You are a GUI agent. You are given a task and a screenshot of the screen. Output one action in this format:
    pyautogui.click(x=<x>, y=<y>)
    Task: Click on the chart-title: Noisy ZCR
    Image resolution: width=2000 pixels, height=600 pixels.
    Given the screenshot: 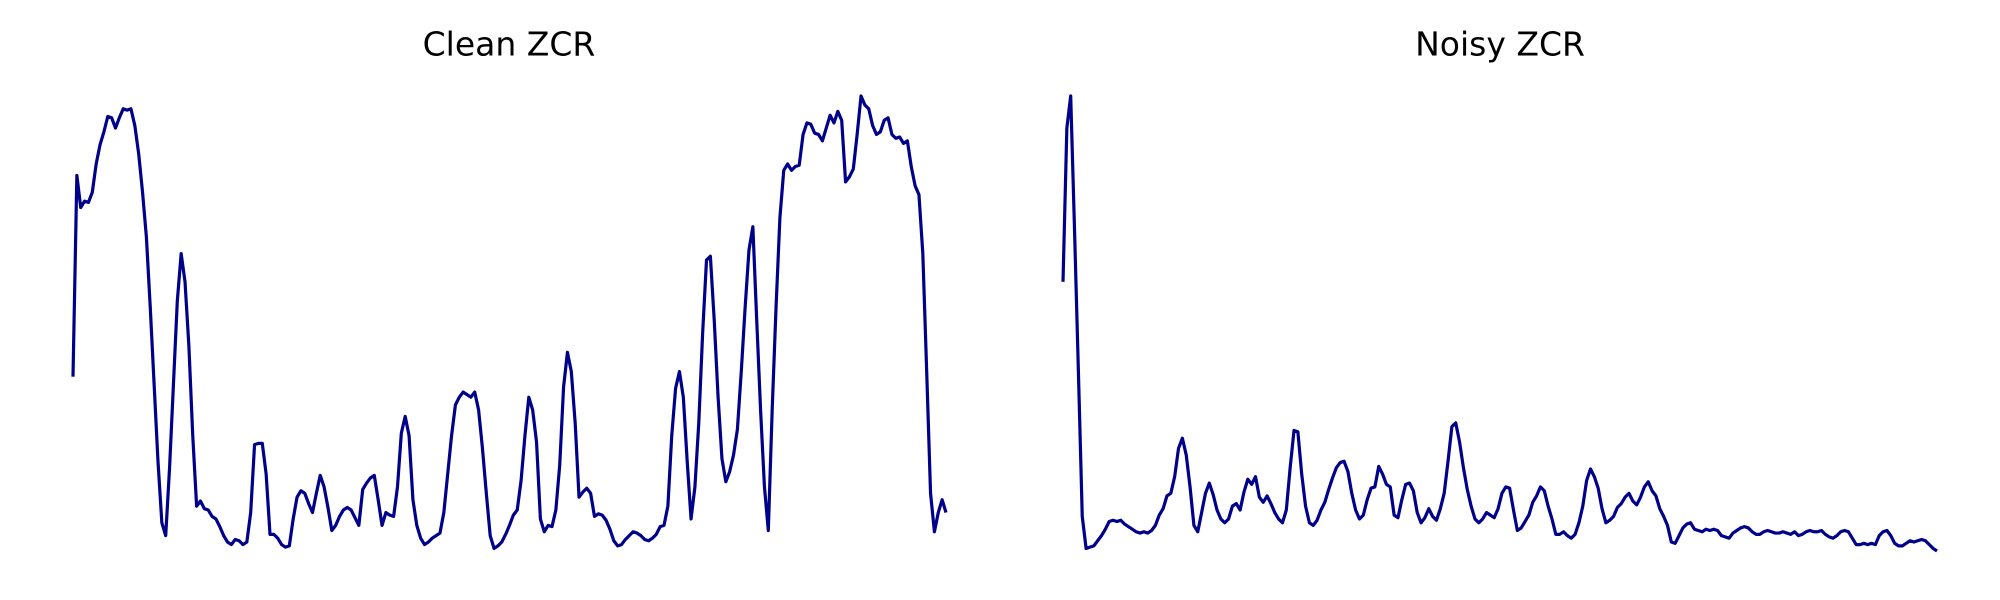 What is the action you would take?
    pyautogui.click(x=1500, y=44)
    